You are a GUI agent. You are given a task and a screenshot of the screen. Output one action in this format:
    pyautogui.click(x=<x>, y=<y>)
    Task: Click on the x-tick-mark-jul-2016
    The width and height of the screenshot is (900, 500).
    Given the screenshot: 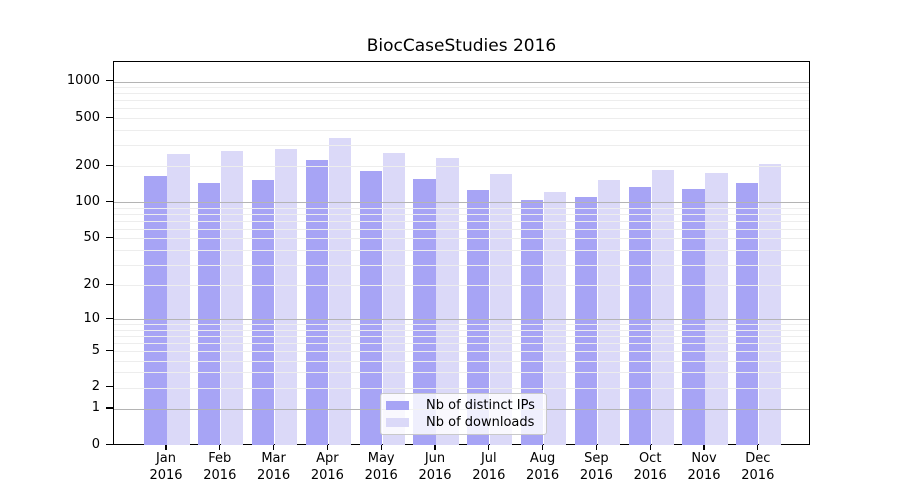 What is the action you would take?
    pyautogui.click(x=489, y=447)
    